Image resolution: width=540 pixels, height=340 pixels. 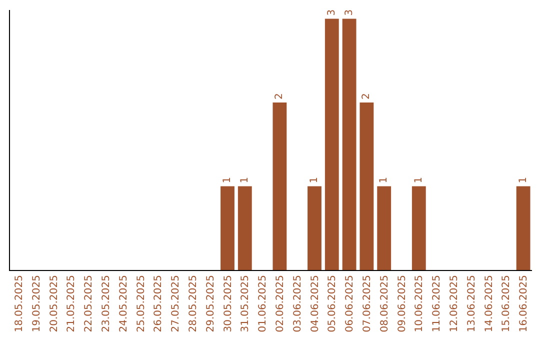 What do you see at coordinates (524, 303) in the screenshot?
I see `x-tick-label: 16.06.2025` at bounding box center [524, 303].